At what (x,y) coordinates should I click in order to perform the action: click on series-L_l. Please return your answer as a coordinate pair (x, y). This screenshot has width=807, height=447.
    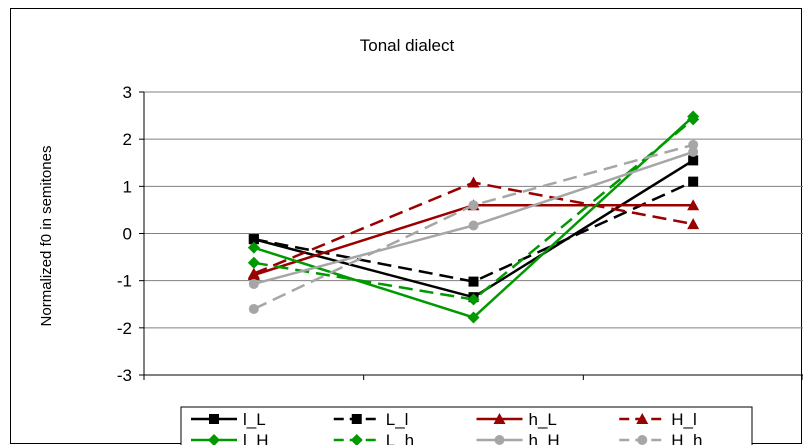
    Looking at the image, I should click on (473, 231).